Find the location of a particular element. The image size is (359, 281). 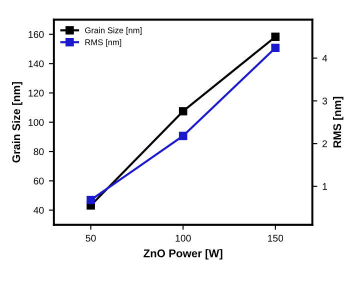

y-tick-label: 80 is located at coordinates (39, 152).